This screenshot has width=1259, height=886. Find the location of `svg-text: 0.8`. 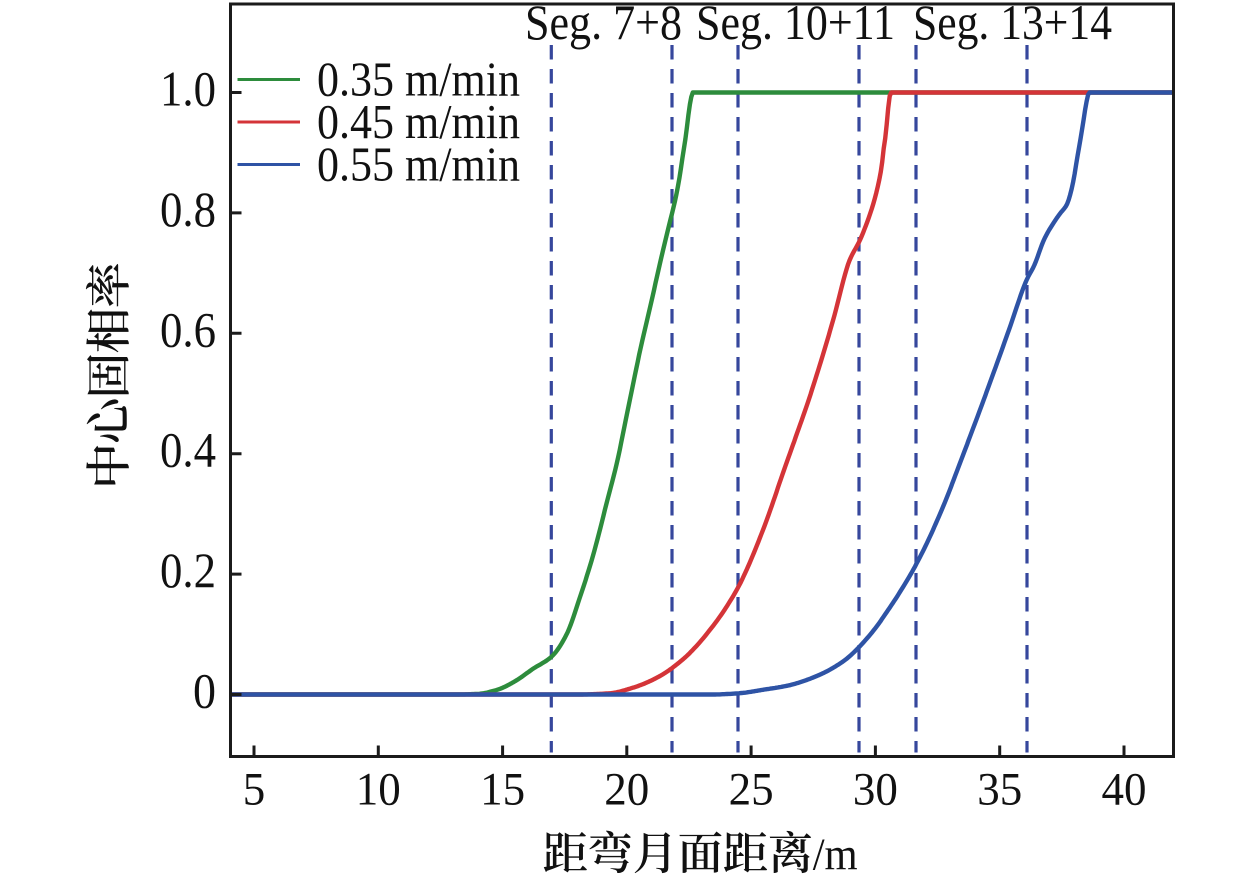

svg-text: 0.8 is located at coordinates (188, 209).